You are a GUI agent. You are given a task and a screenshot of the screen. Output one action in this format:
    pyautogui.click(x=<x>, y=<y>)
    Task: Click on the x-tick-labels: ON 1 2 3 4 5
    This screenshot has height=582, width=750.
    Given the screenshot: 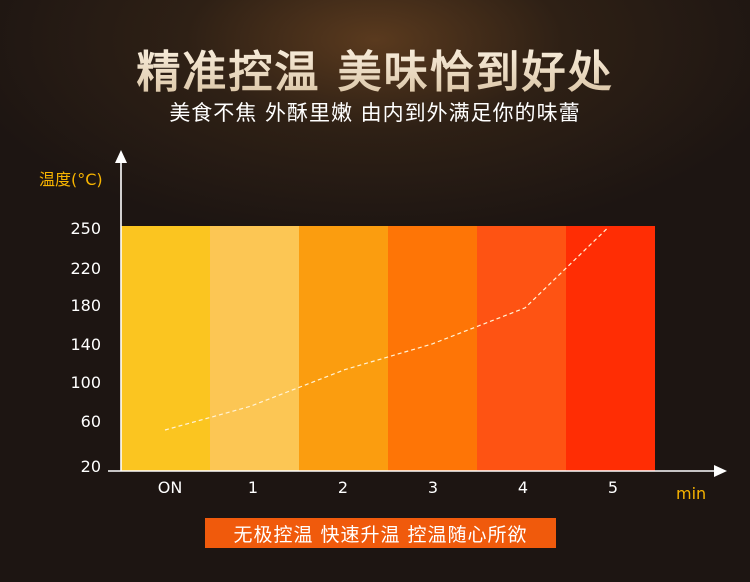 What is the action you would take?
    pyautogui.click(x=388, y=487)
    